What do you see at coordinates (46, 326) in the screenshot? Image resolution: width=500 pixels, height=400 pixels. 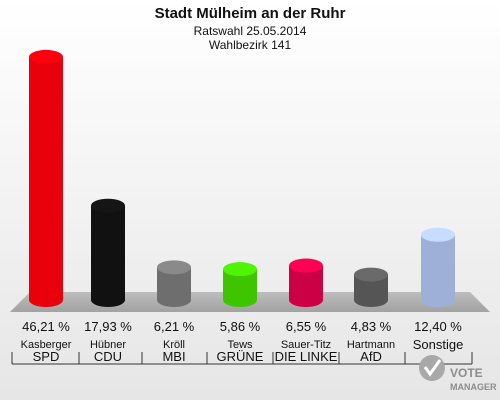 I see `value-label: 46,21 %` at bounding box center [46, 326].